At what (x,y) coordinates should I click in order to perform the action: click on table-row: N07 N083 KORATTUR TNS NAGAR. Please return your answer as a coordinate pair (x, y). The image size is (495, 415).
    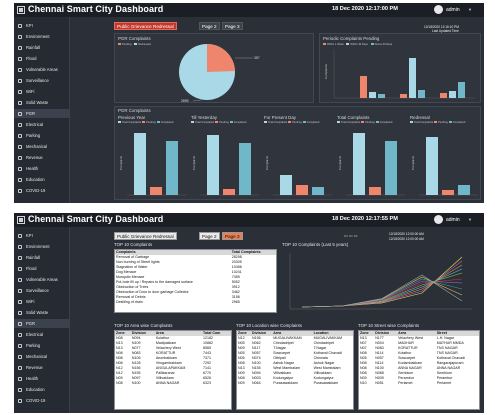
    Looking at the image, I should click on (419, 348).